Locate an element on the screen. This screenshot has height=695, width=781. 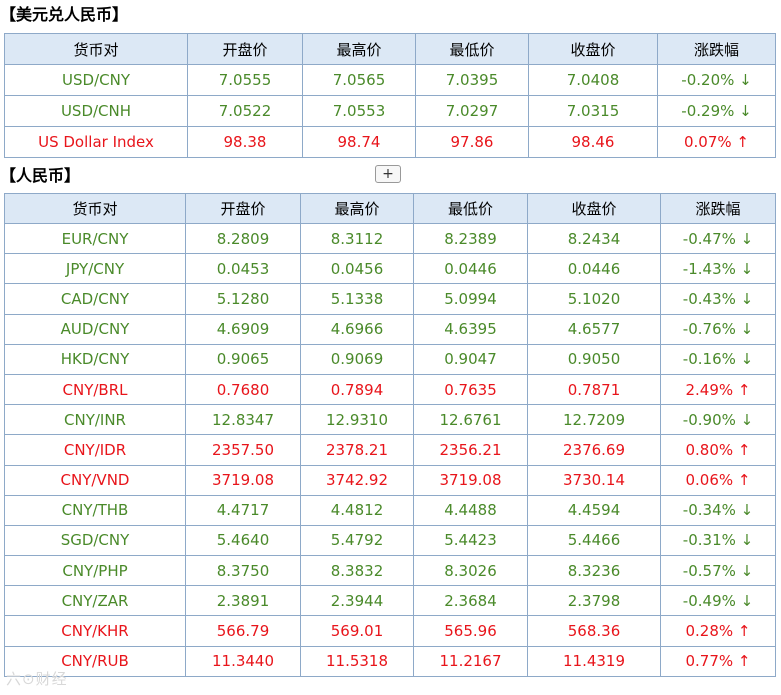
header-low: 最低价 is located at coordinates (470, 208).